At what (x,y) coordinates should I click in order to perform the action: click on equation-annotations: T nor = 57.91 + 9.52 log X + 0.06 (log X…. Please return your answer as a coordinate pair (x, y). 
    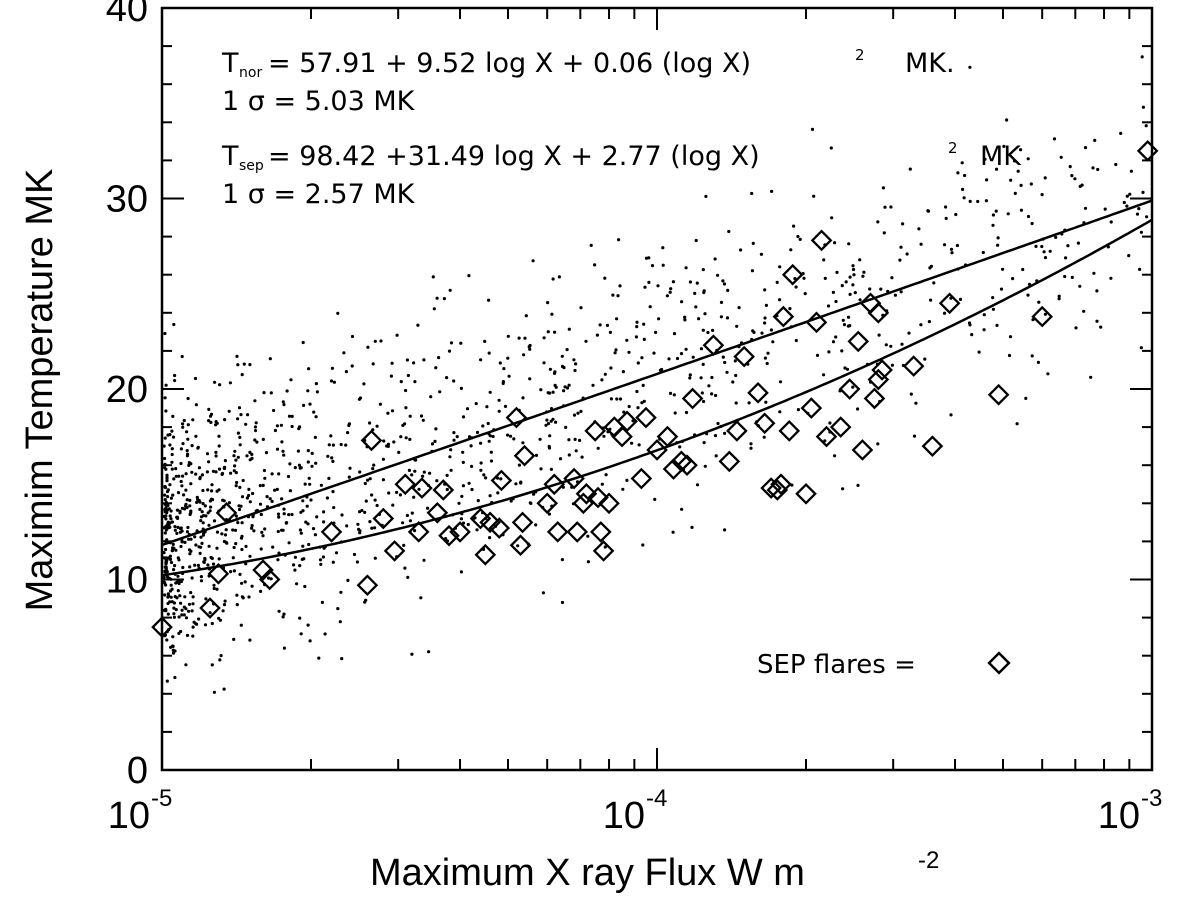
    Looking at the image, I should click on (621, 128).